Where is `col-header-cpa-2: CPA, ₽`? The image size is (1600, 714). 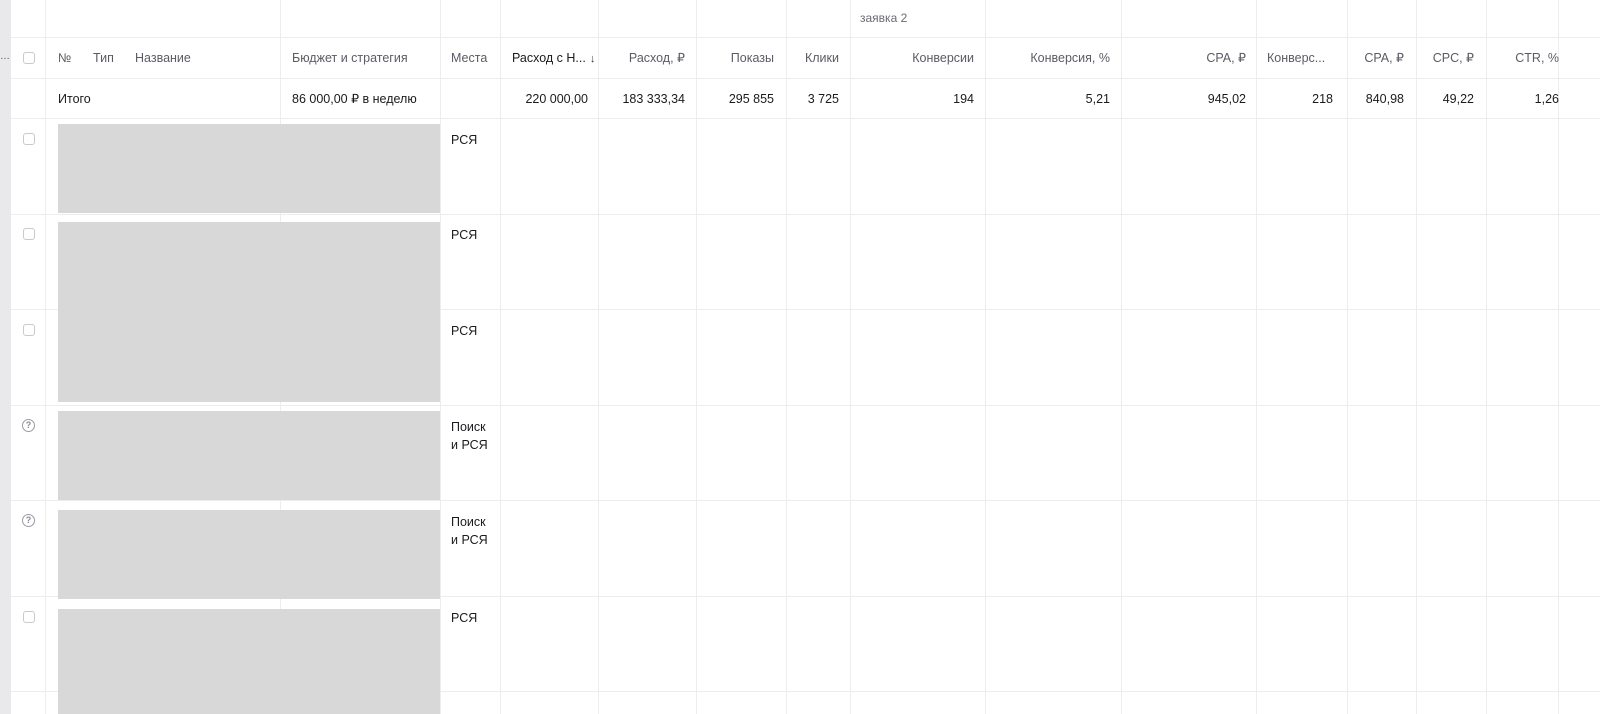
col-header-cpa-2: CPA, ₽ is located at coordinates (1384, 58).